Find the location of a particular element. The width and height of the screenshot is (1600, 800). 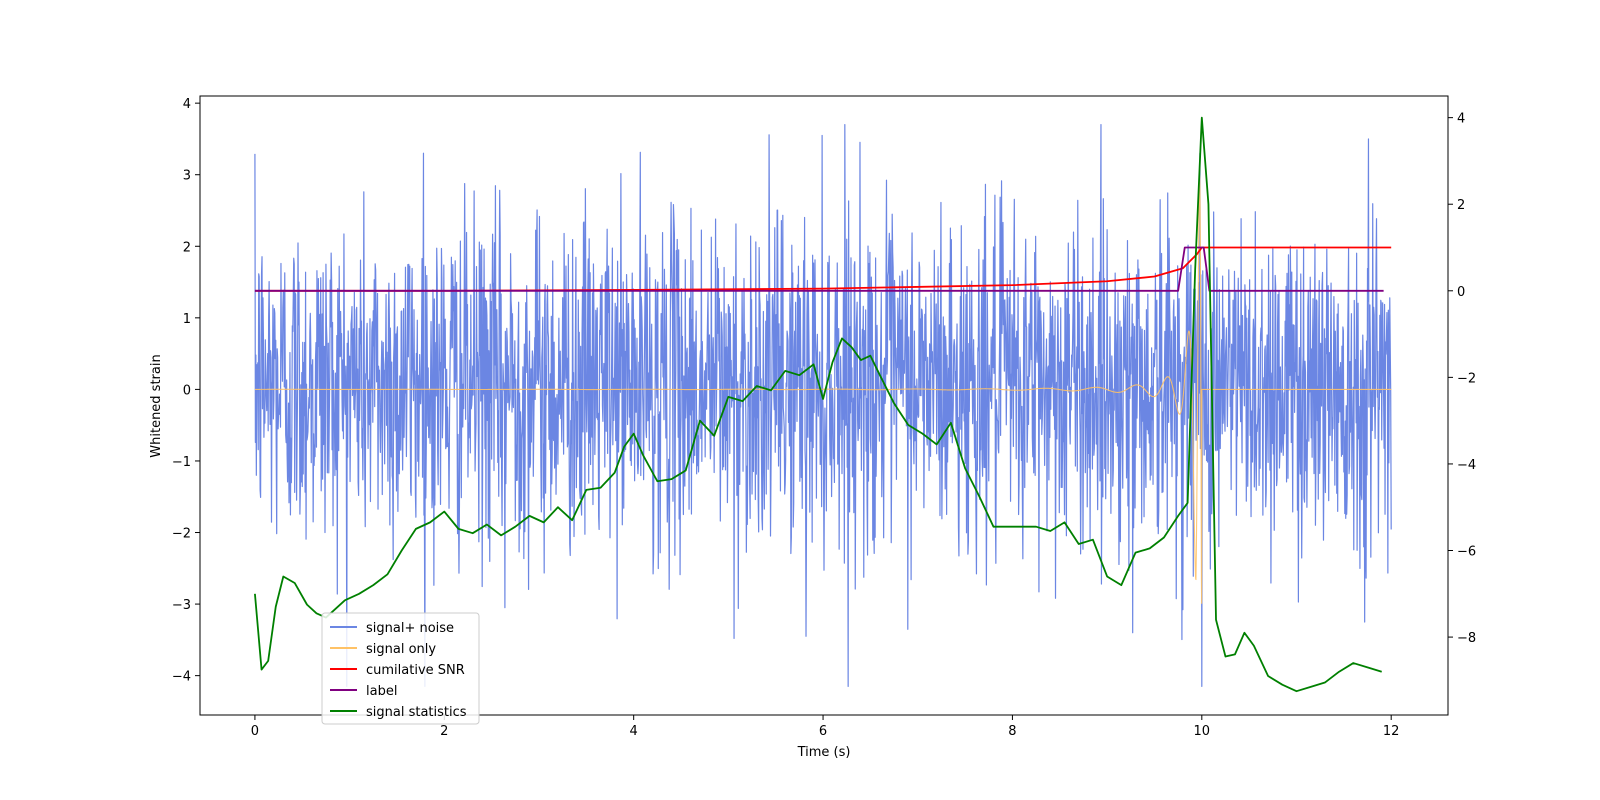

series-label is located at coordinates (819, 269).